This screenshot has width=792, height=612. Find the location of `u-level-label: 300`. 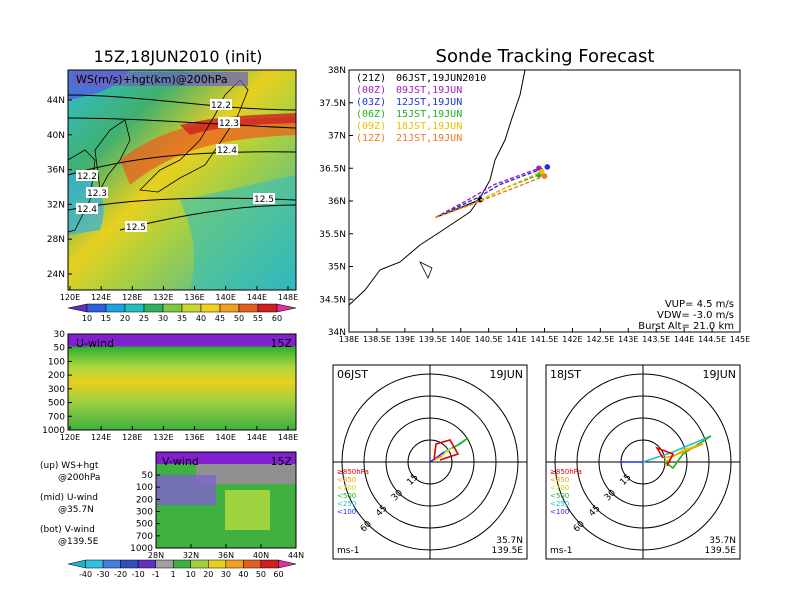

u-level-label: 300 is located at coordinates (56, 390).